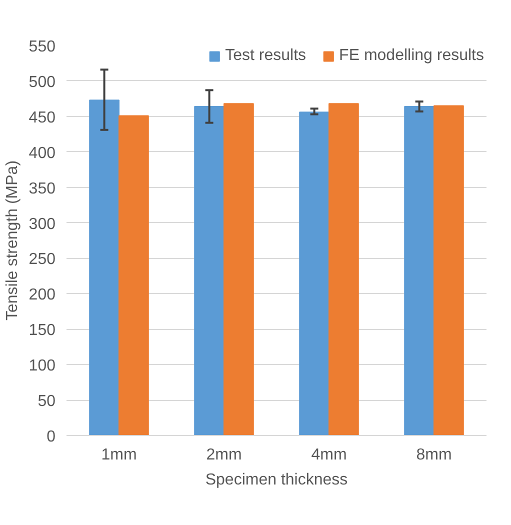  What do you see at coordinates (411, 56) in the screenshot?
I see `legend-label: FE modelling results` at bounding box center [411, 56].